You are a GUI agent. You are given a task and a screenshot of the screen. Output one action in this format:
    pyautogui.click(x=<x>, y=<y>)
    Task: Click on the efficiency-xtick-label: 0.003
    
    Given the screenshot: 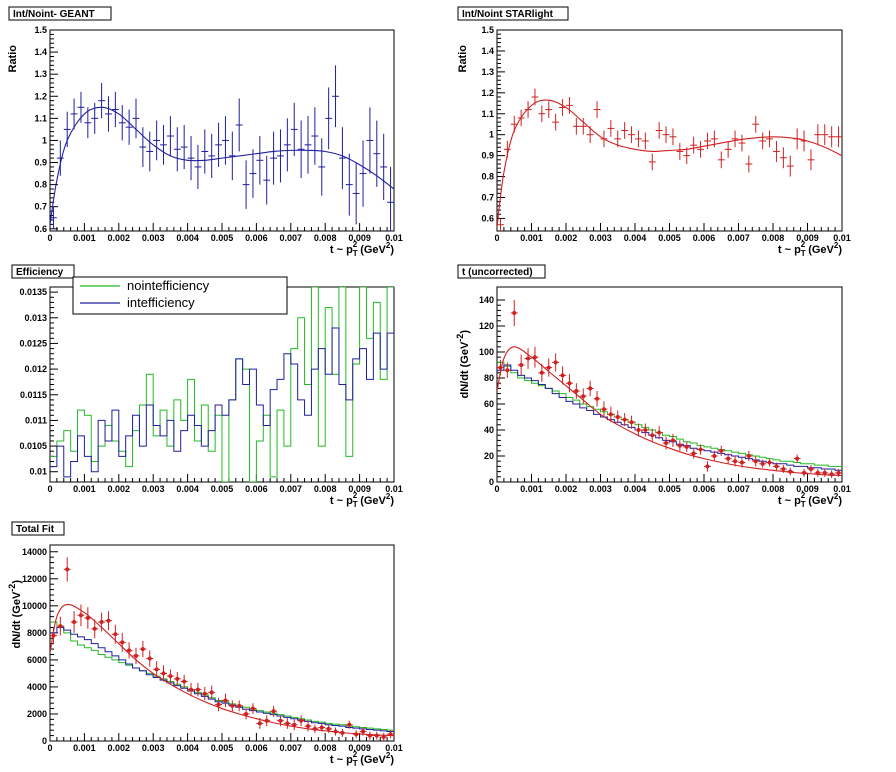 What is the action you would take?
    pyautogui.click(x=153, y=489)
    